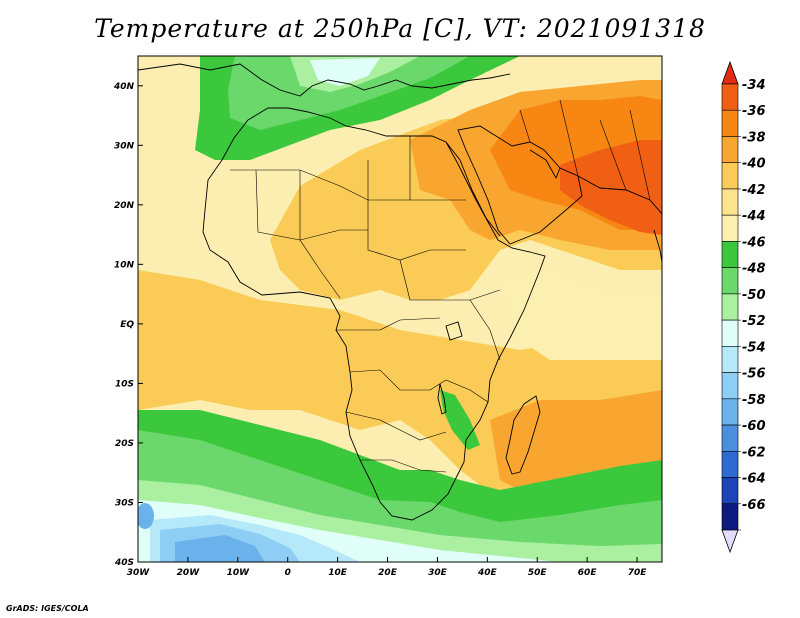 This screenshot has height=618, width=800. I want to click on lat-tick-label: EQ, so click(127, 325).